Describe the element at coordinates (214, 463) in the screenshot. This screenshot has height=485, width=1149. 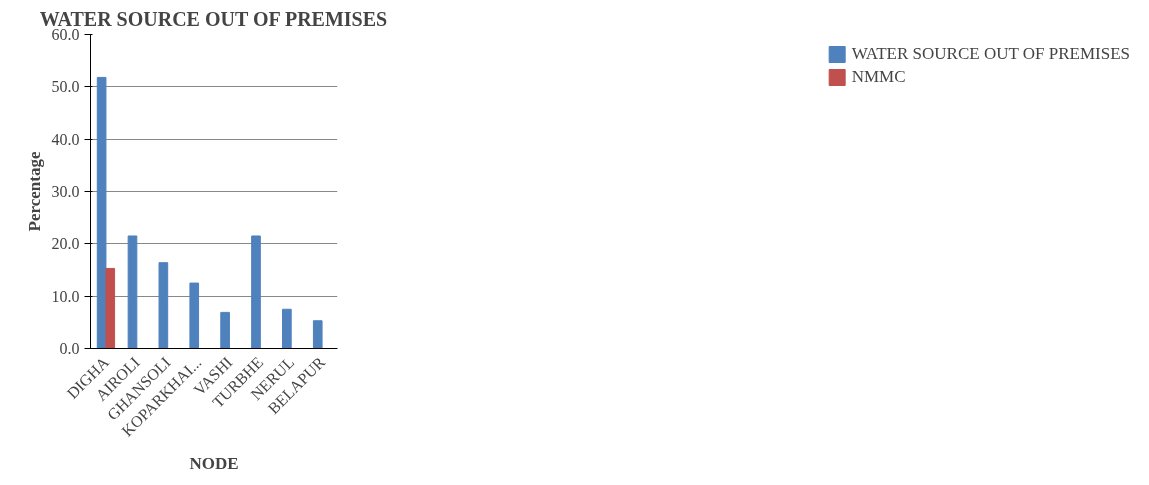
I see `x-axis-title: NODE` at that location.